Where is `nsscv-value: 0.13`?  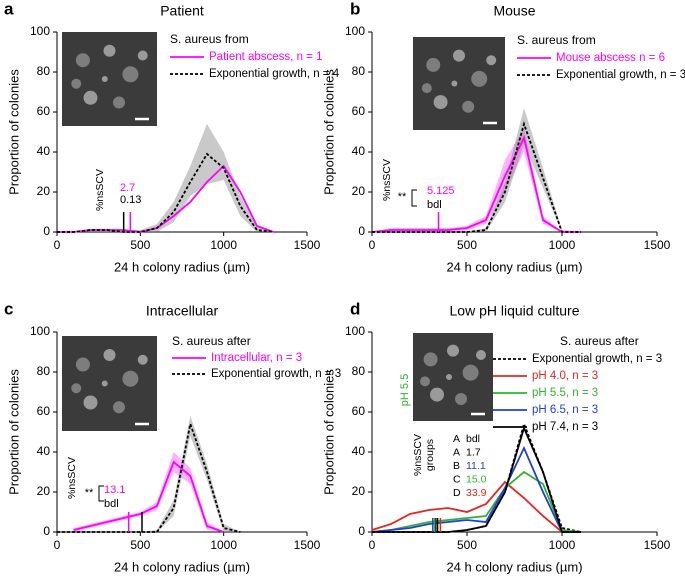 nsscv-value: 0.13 is located at coordinates (130, 200).